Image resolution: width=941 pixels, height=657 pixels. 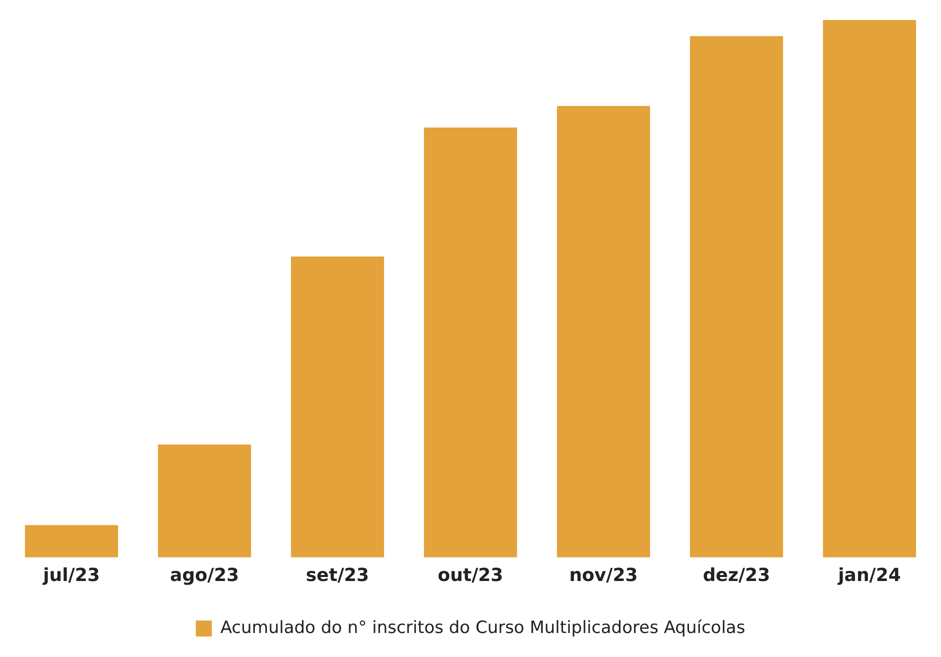 What do you see at coordinates (483, 628) in the screenshot?
I see `legend-label: Acumulado do n° inscritos do Curso Multiplicadores Aquícolas` at bounding box center [483, 628].